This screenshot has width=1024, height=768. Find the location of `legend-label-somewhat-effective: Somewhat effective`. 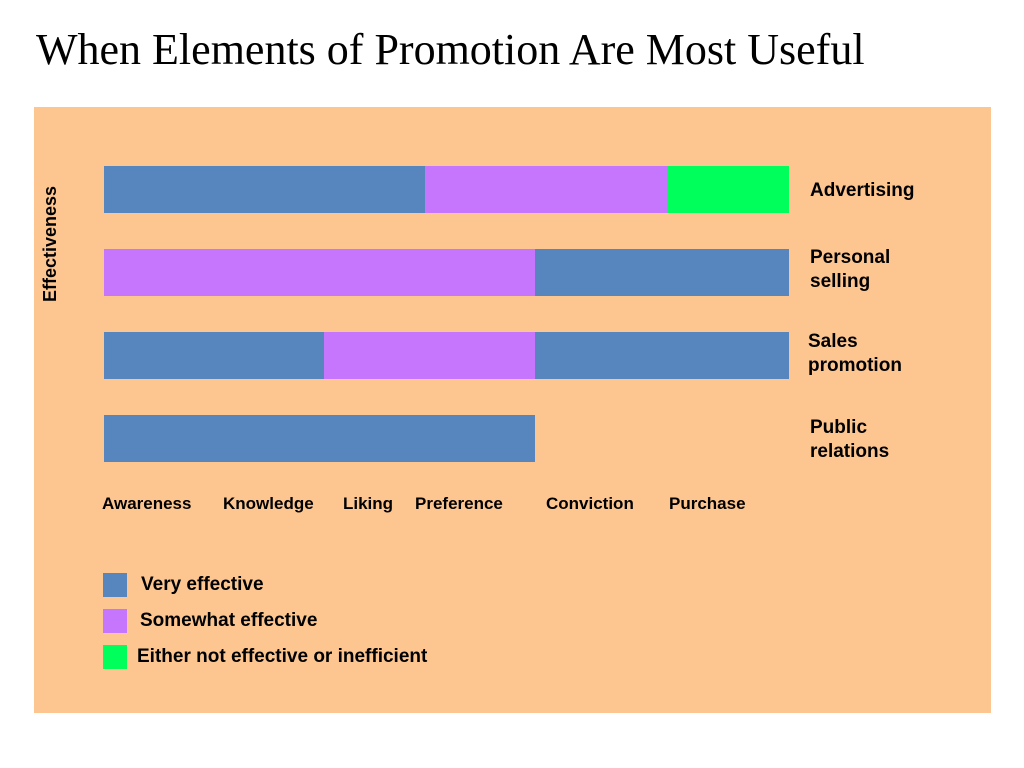

legend-label-somewhat-effective: Somewhat effective is located at coordinates (229, 620).